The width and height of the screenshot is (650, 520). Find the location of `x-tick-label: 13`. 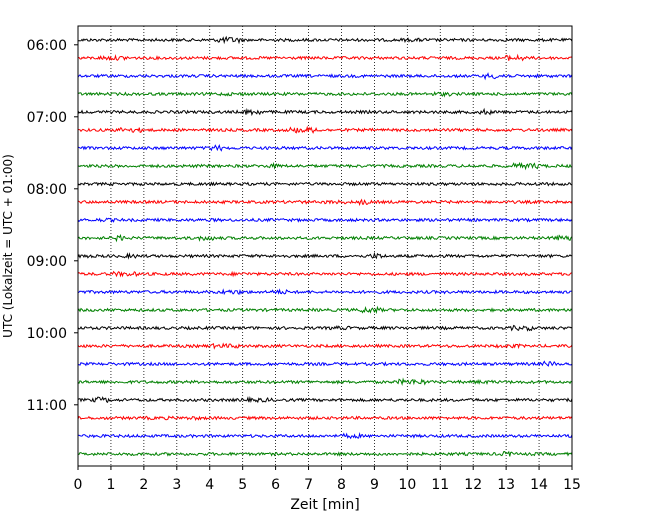

x-tick-label: 13 is located at coordinates (506, 485).